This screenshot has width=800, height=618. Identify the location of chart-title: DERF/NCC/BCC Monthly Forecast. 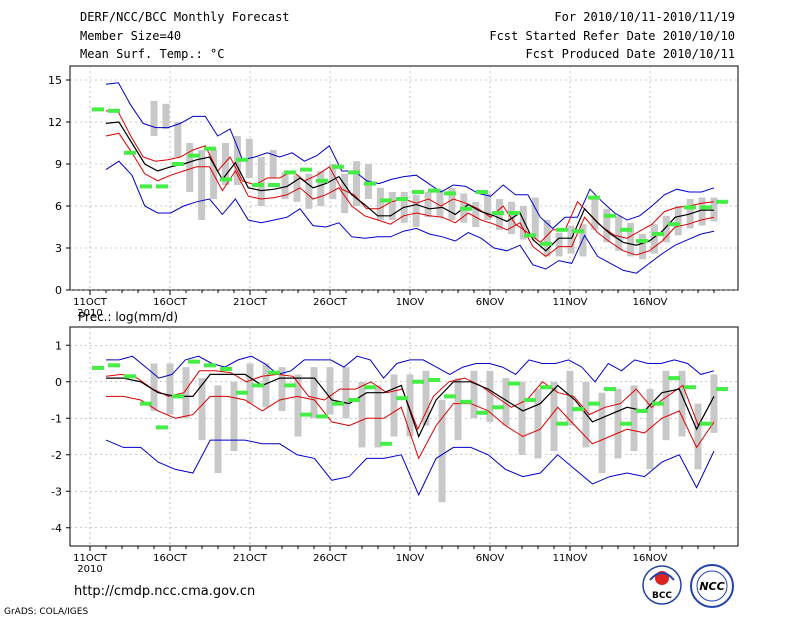
(185, 17).